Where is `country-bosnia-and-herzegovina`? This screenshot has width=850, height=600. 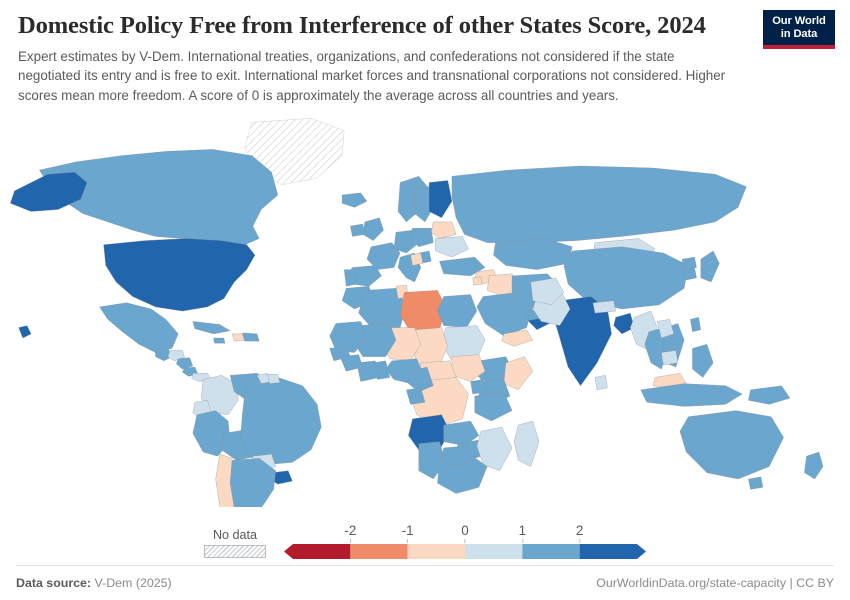
country-bosnia-and-herzegovina is located at coordinates (416, 259).